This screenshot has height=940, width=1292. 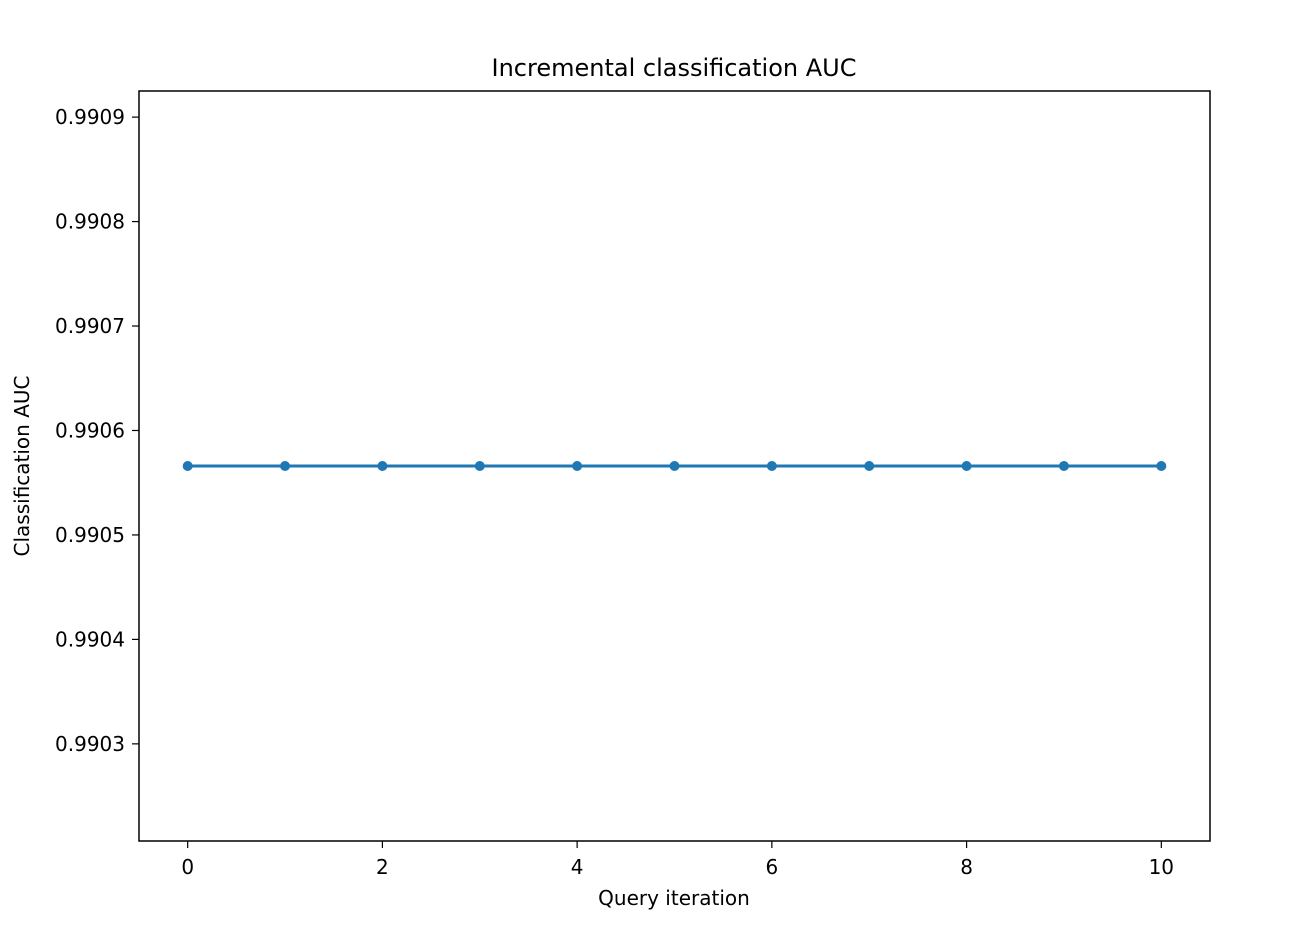 What do you see at coordinates (1161, 867) in the screenshot?
I see `x-tick-label: 10` at bounding box center [1161, 867].